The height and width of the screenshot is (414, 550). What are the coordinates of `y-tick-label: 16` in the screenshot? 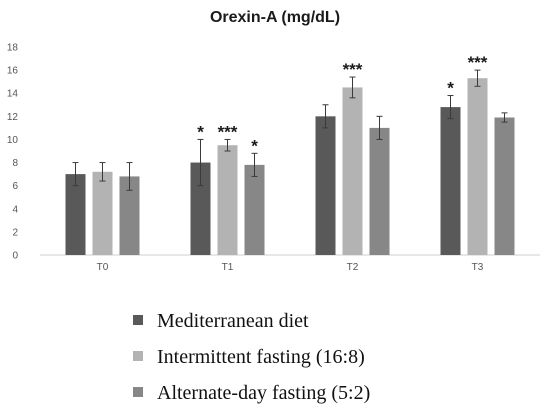 It's located at (13, 71).